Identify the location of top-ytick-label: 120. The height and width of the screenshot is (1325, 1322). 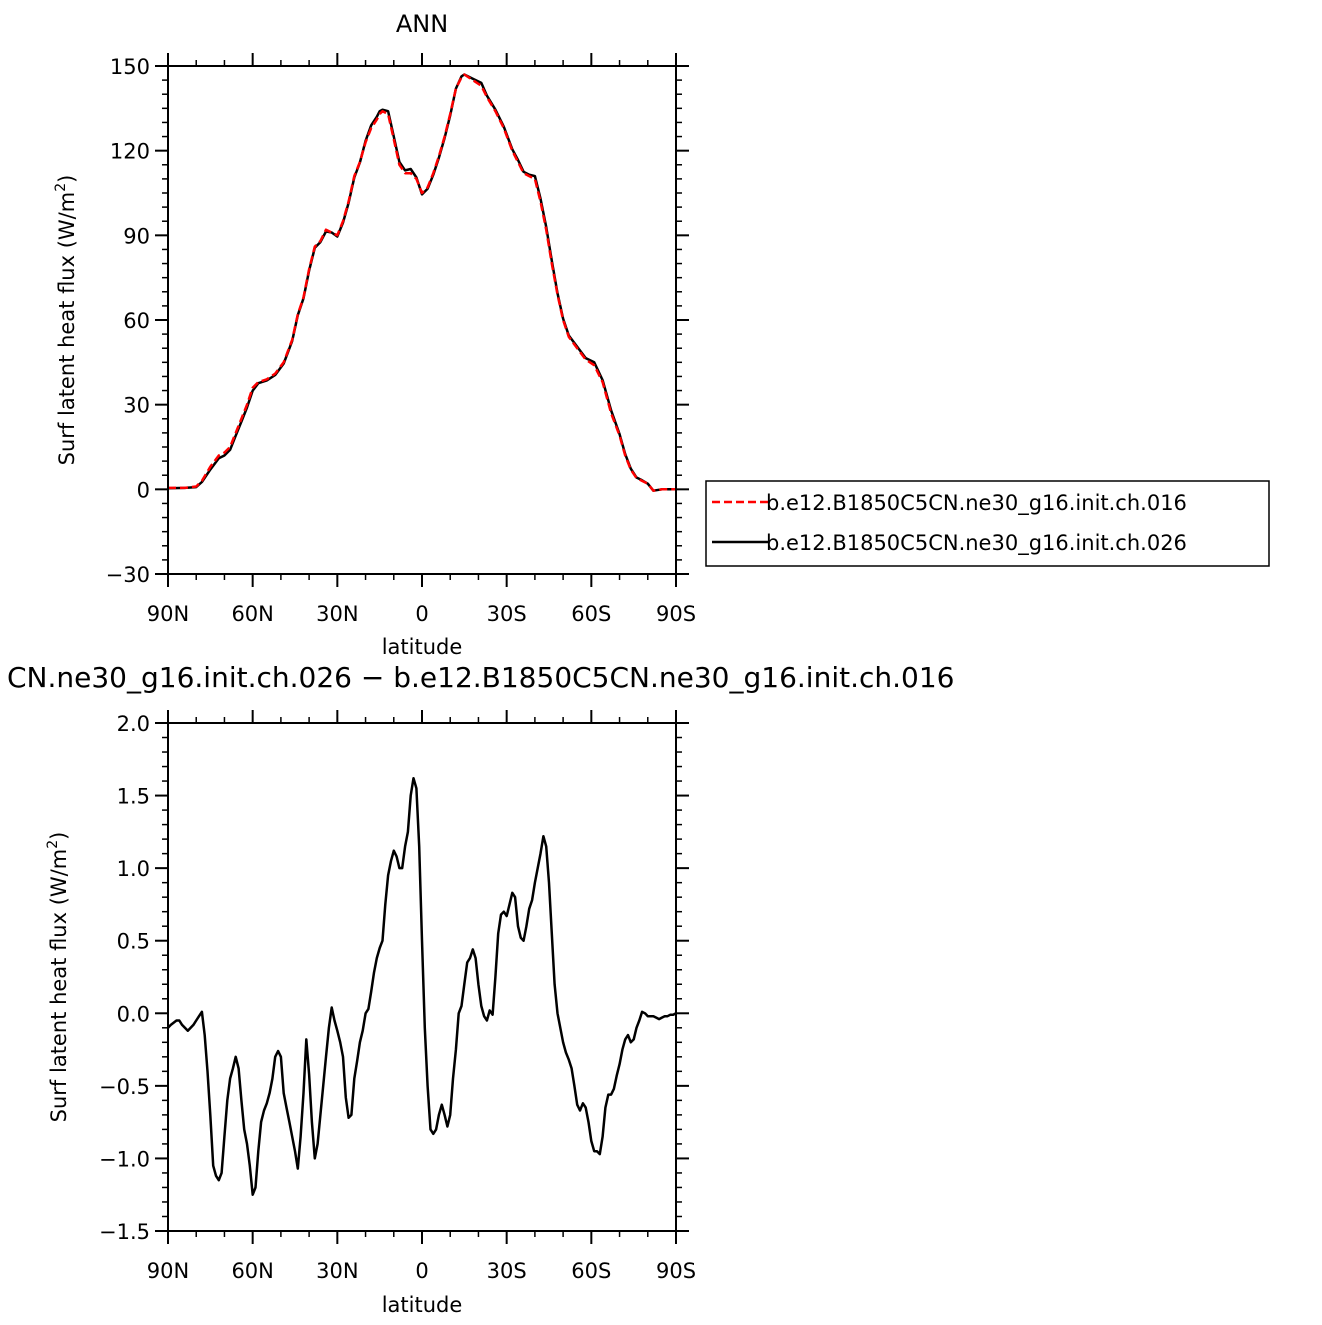
(130, 152).